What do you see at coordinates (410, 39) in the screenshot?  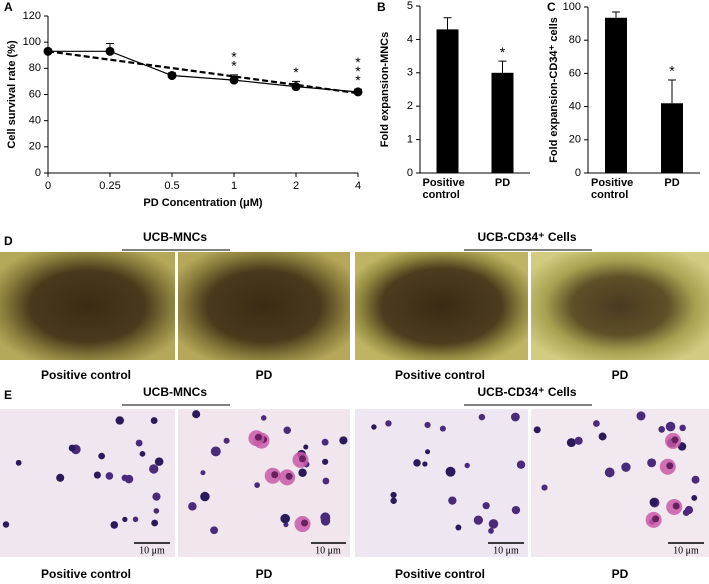 I see `y-tick-label: 4` at bounding box center [410, 39].